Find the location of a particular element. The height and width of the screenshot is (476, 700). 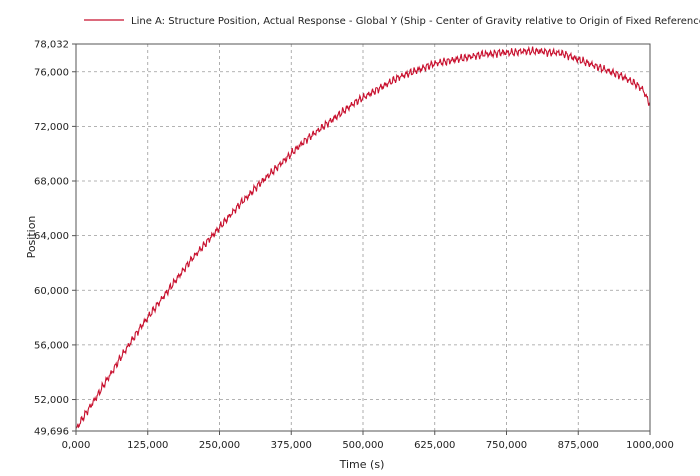

y-tick-label: 49,696 is located at coordinates (51, 432).